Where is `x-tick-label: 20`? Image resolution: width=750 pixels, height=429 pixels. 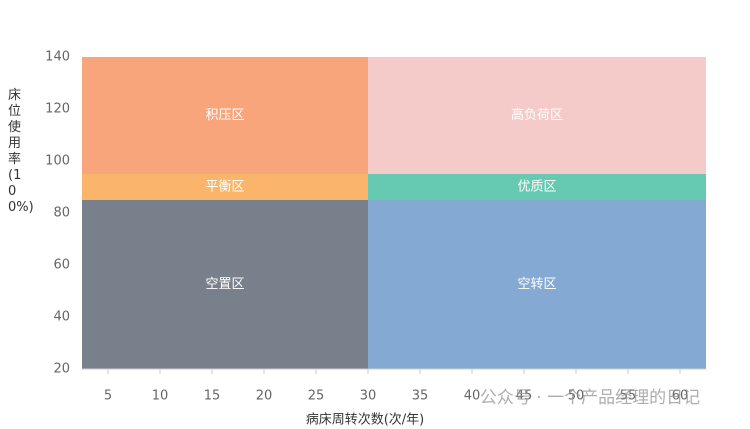
x-tick-label: 20 is located at coordinates (264, 396).